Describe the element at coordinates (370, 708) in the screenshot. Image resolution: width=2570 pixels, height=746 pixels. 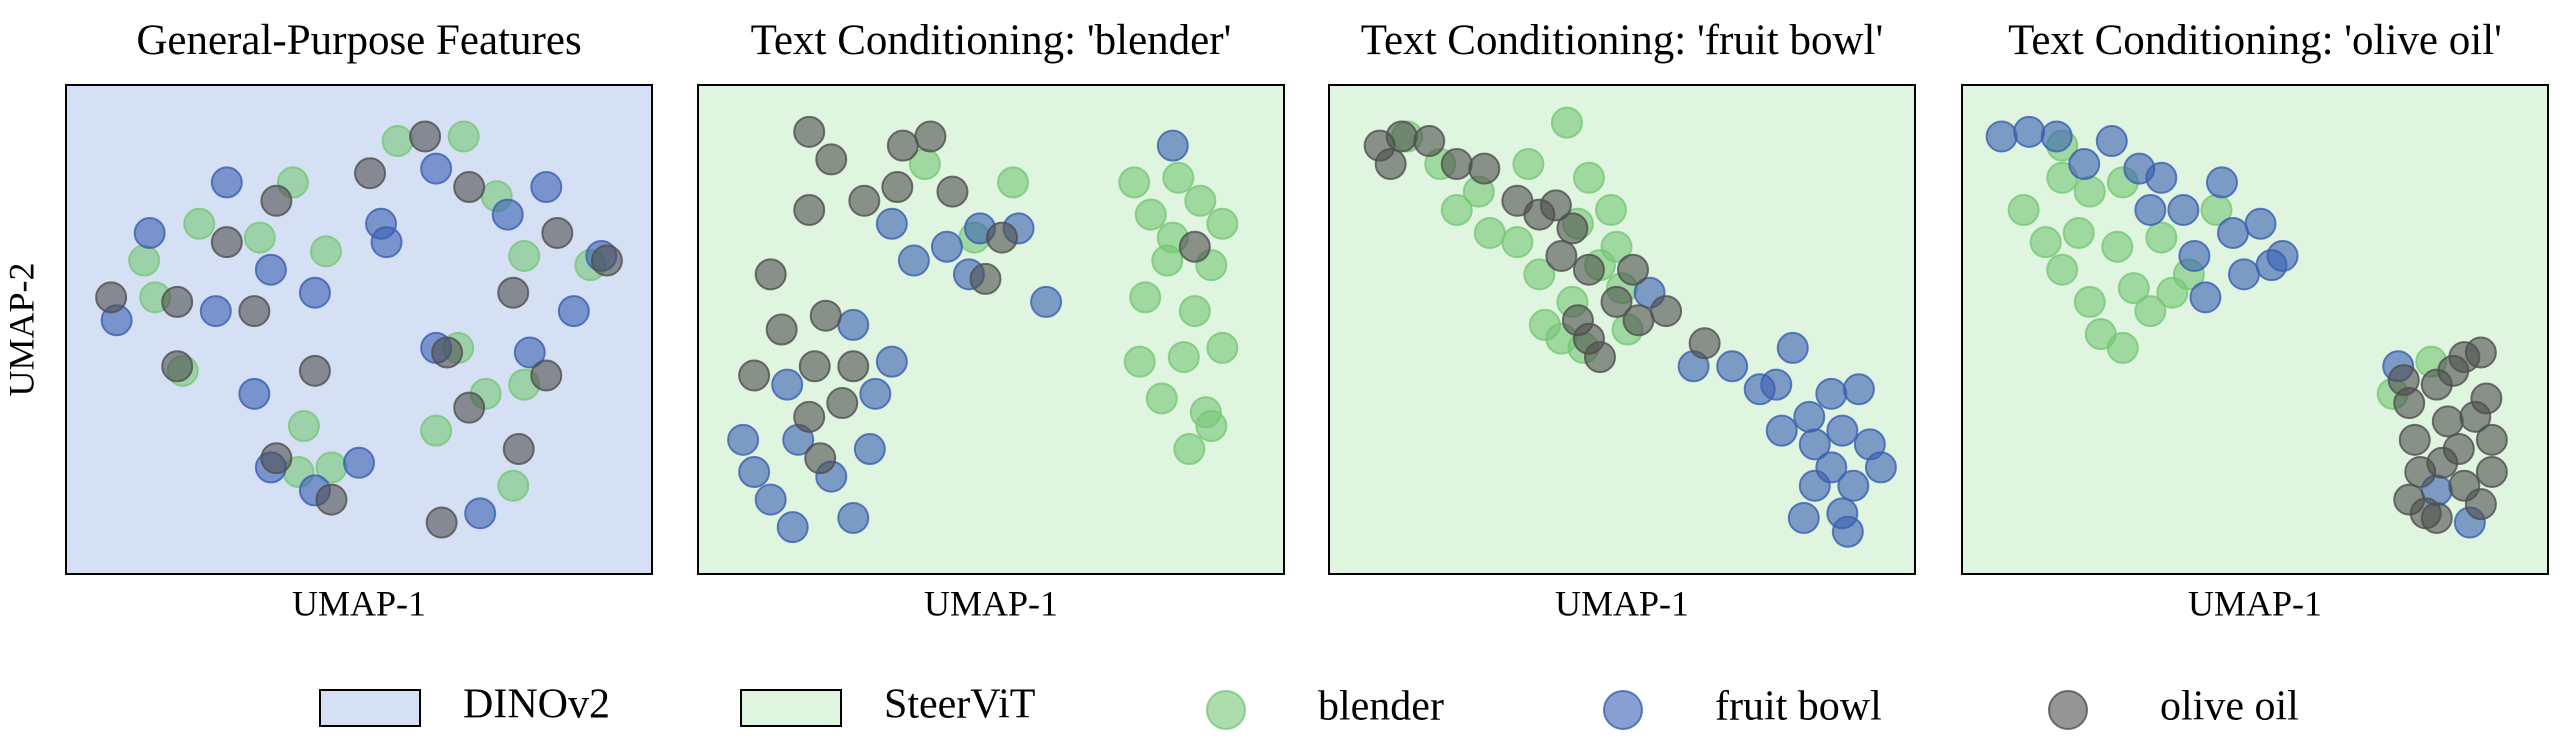
I see `legend-swatch` at that location.